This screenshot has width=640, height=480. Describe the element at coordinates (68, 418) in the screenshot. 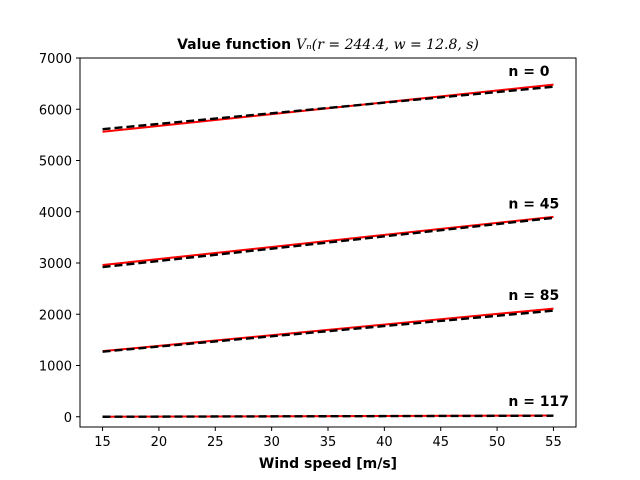

I see `y-tick-label: 0` at that location.